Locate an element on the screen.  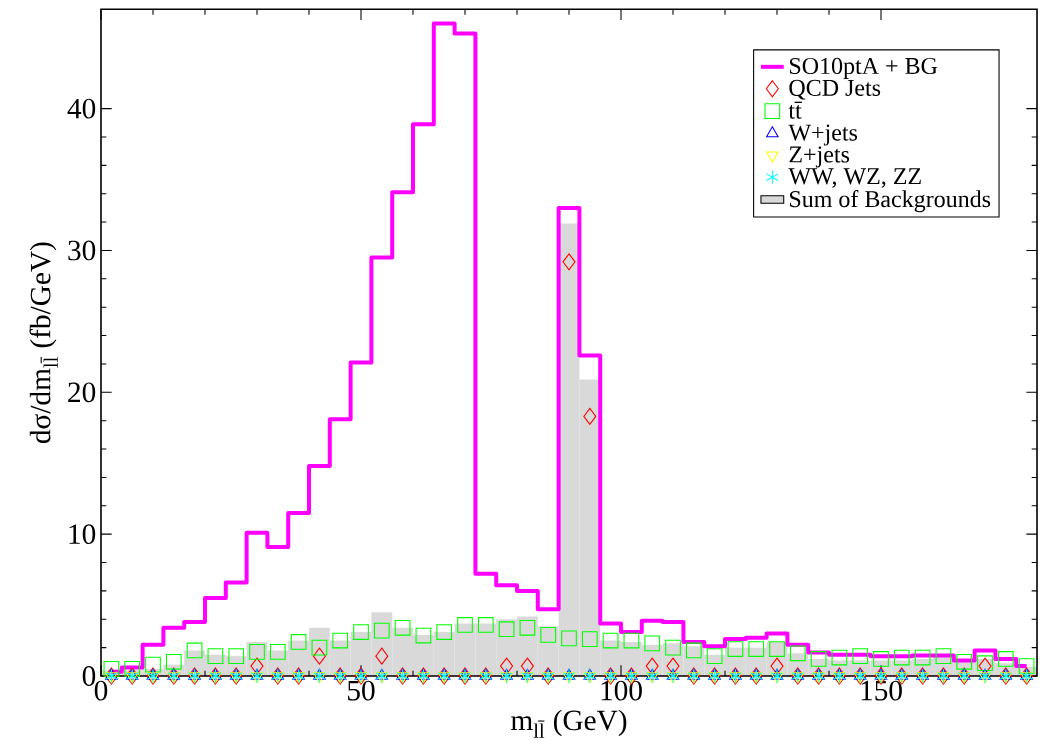
x-axis-title: m$_{ll̄}$ (GeV) is located at coordinates (569, 723).